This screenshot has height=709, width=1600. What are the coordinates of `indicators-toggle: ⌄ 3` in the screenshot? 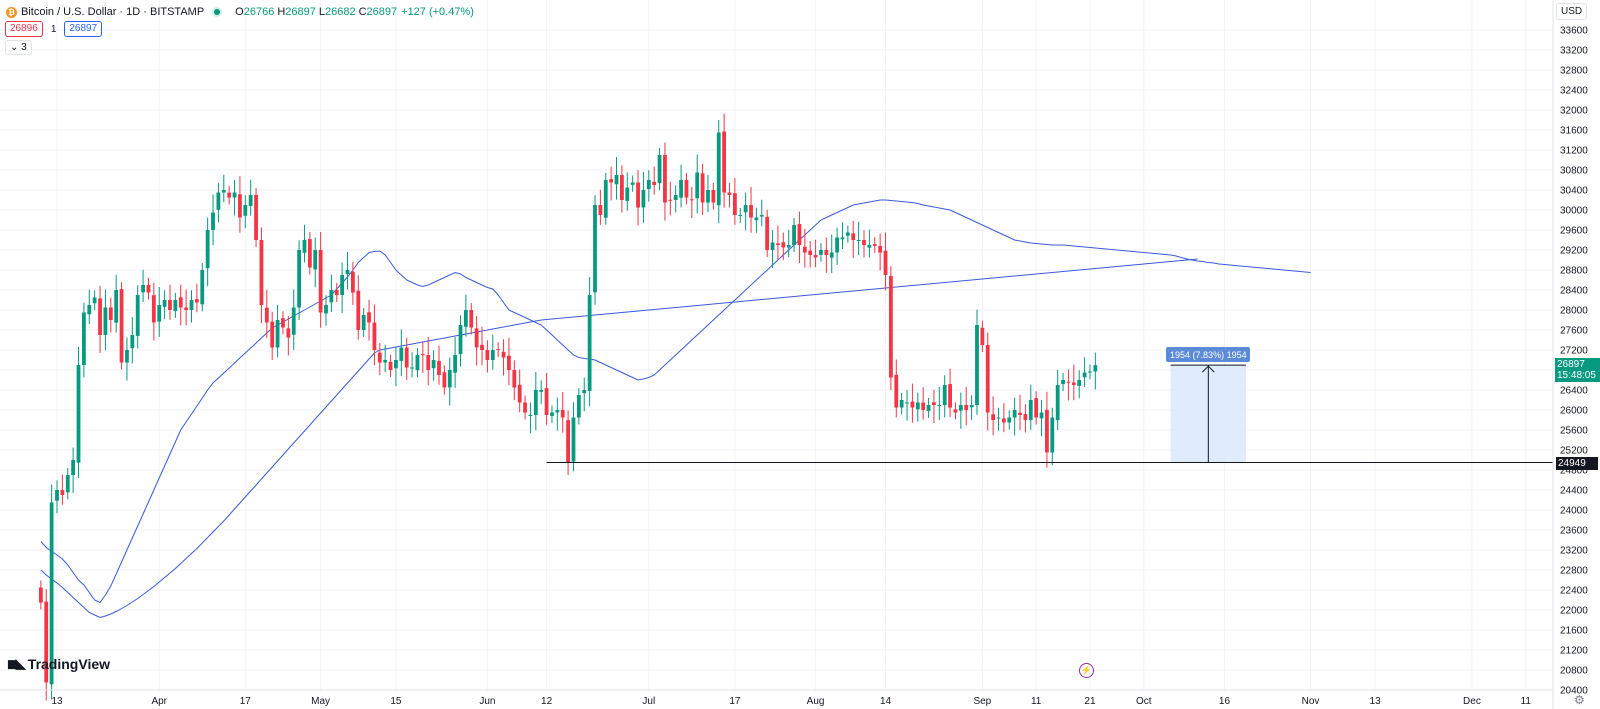 It's located at (18, 47).